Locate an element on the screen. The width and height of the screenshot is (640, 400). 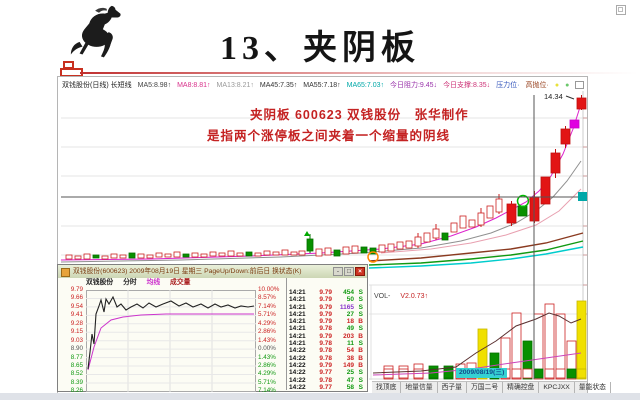
order-row: 14:21 9.78 49 S is located at coordinates (328, 328).